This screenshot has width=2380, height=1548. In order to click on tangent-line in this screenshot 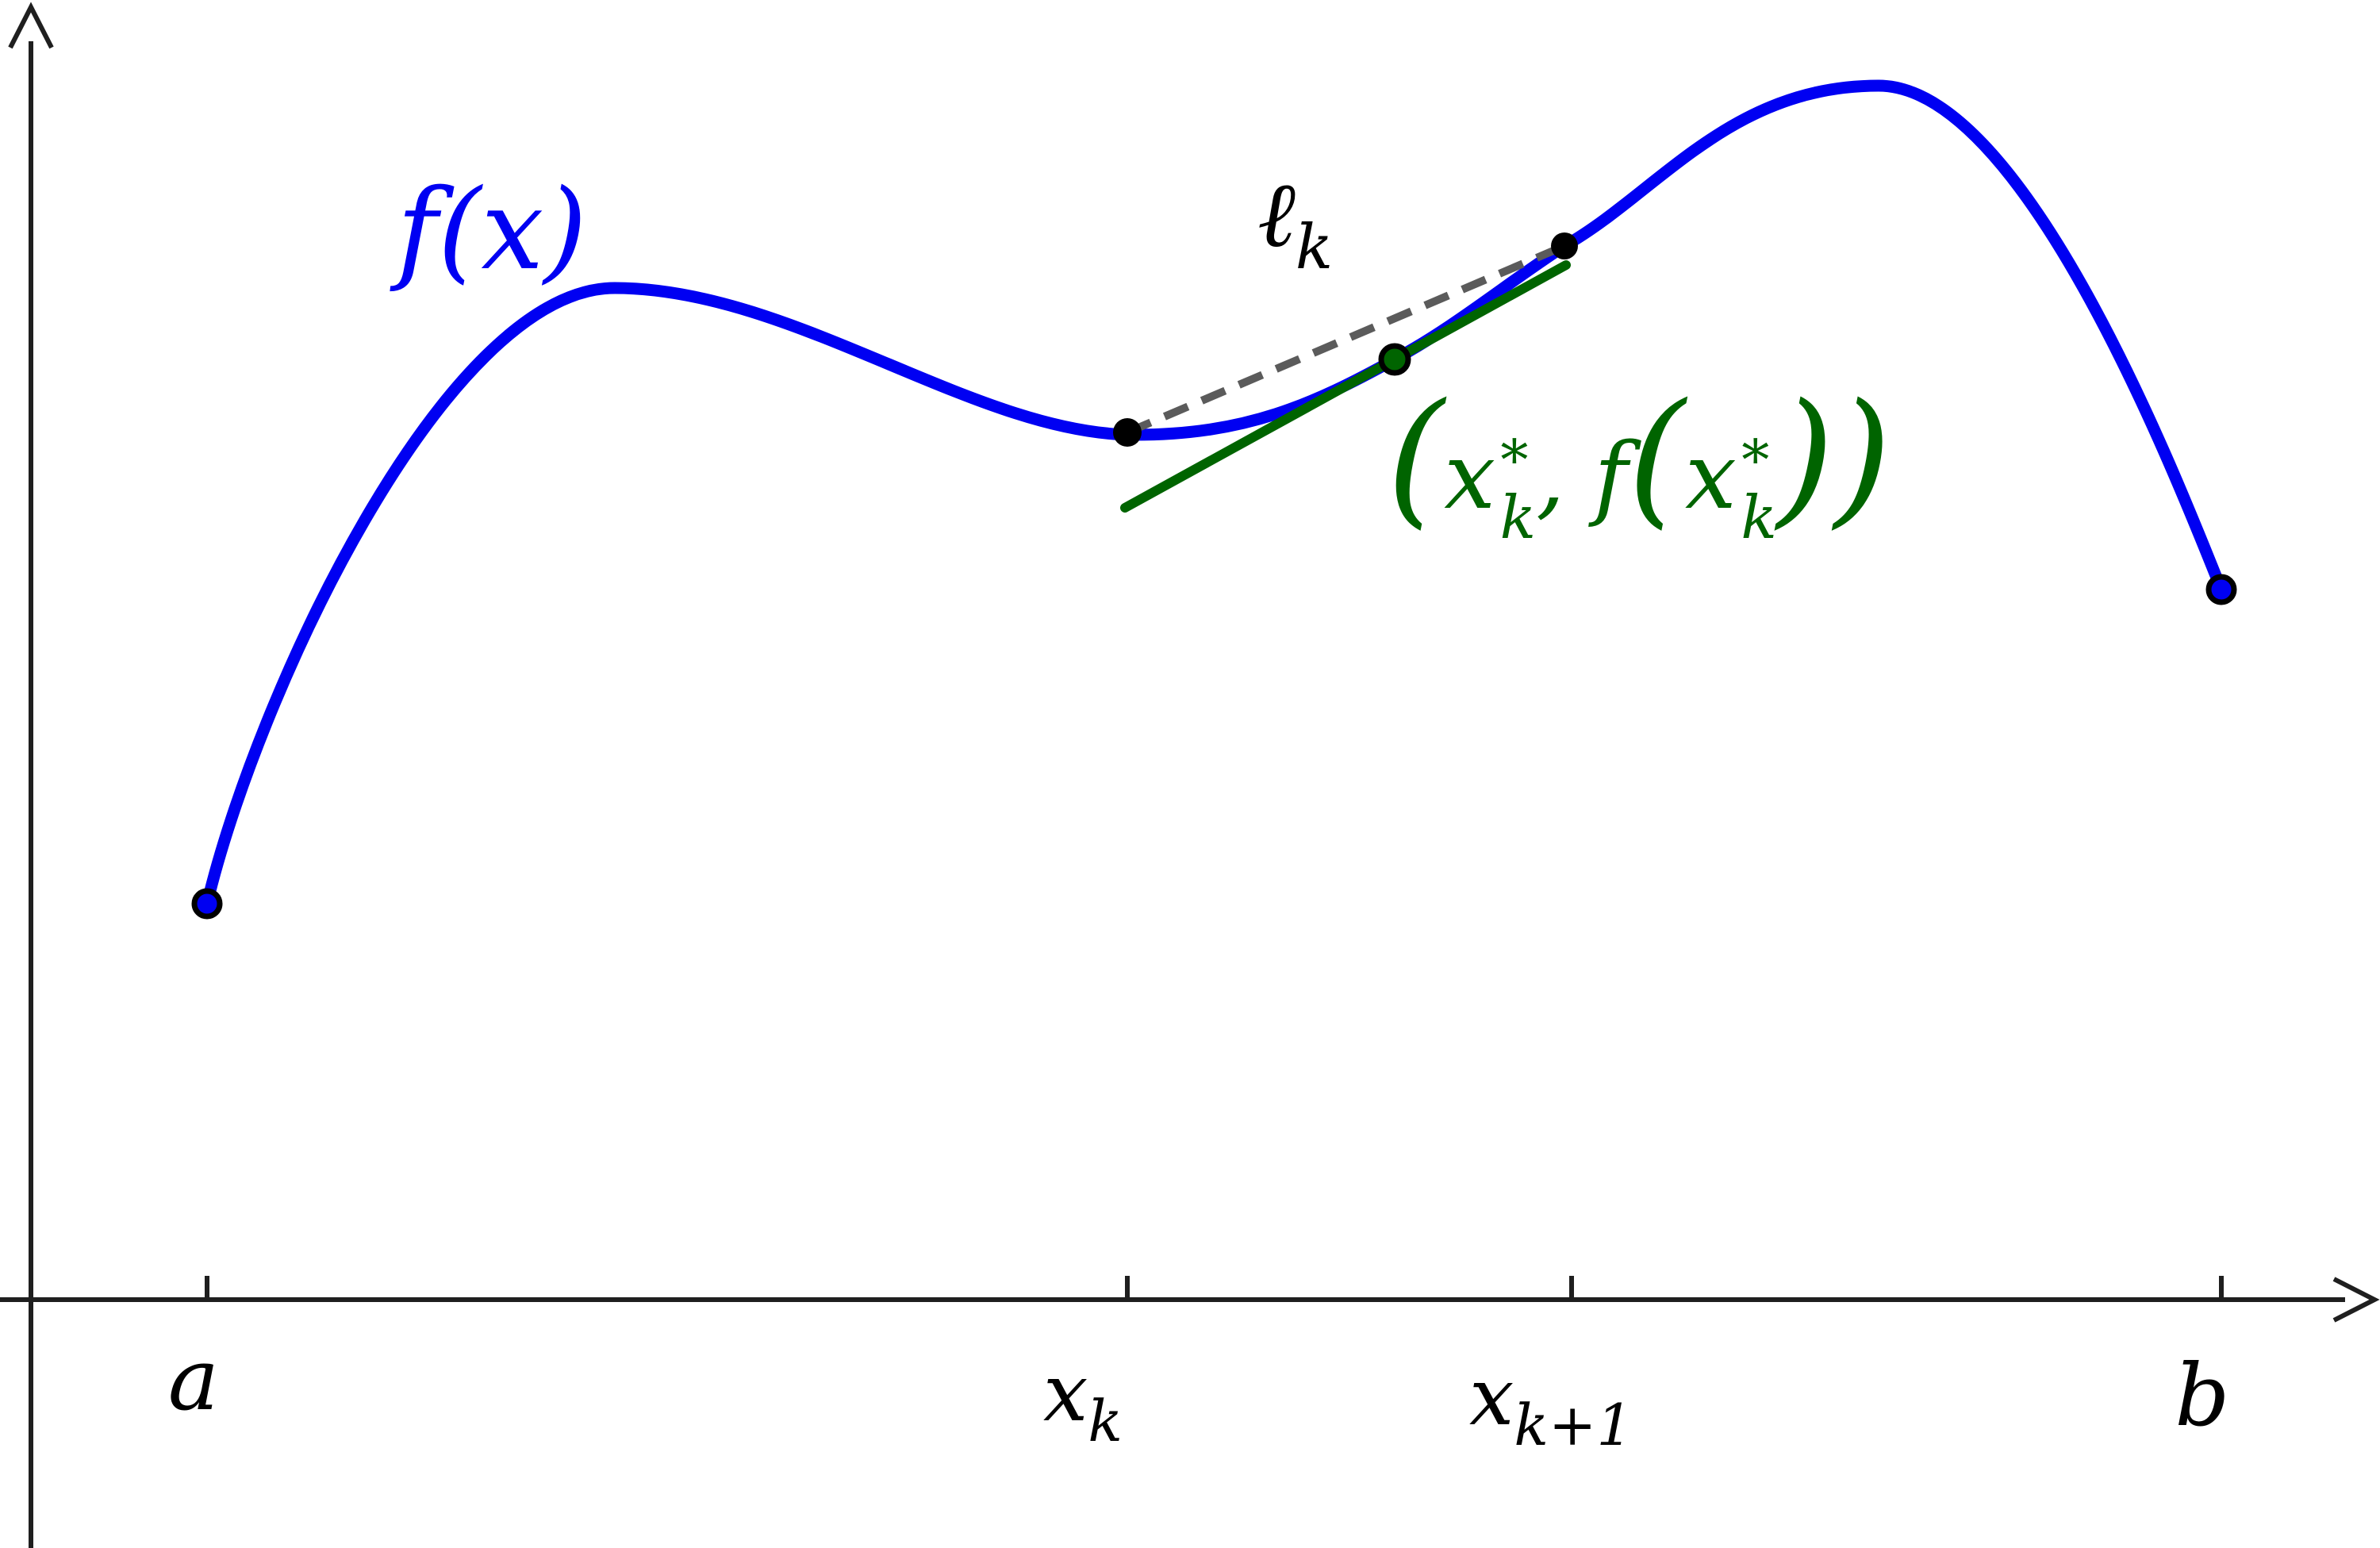, I will do `click(1345, 387)`.